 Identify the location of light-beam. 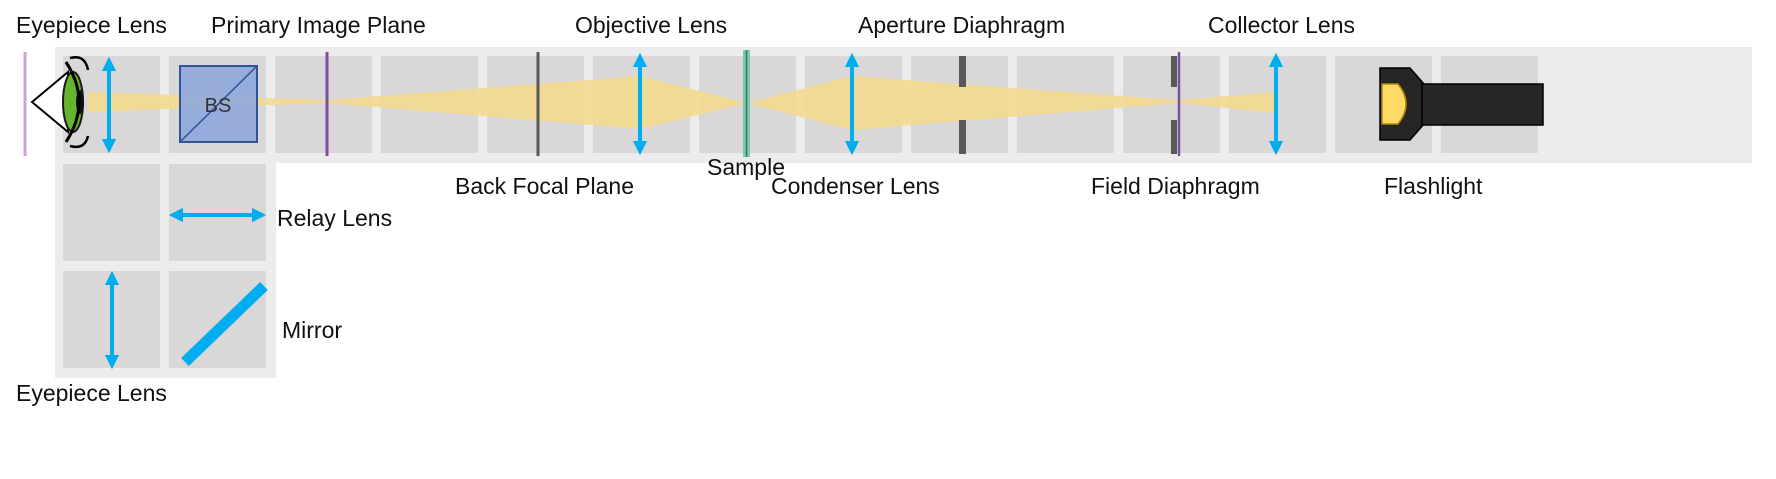
(682, 103).